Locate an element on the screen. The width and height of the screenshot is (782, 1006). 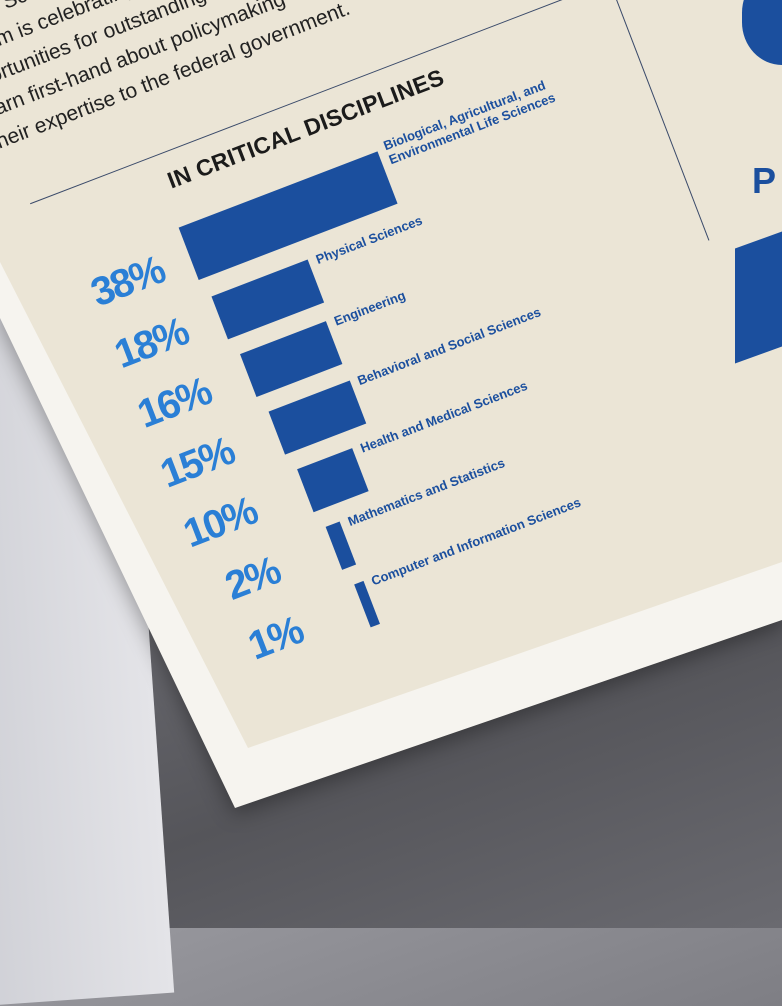
bar-row: 10% Health and Medical Sciences is located at coordinates (354, 467).